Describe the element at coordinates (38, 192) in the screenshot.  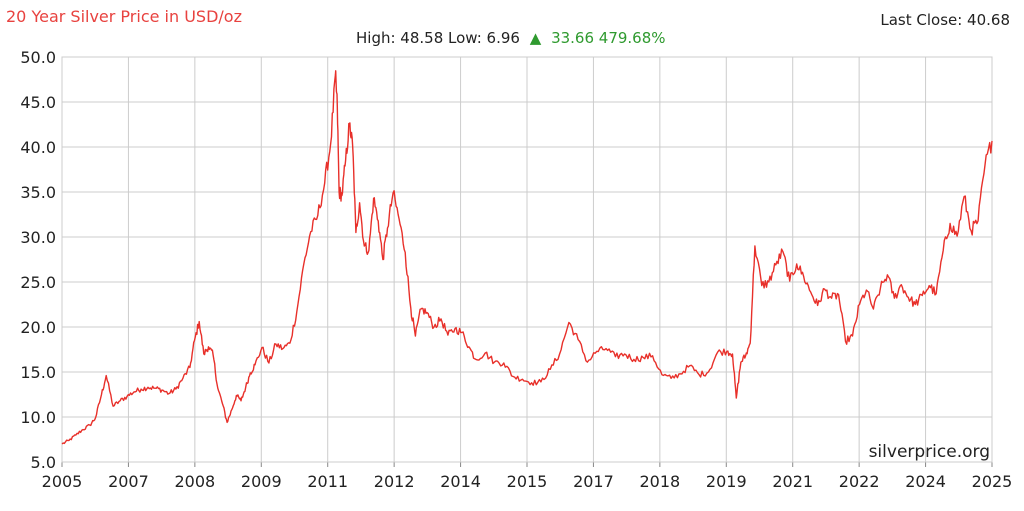
I see `y-tick-label: 35.0` at that location.